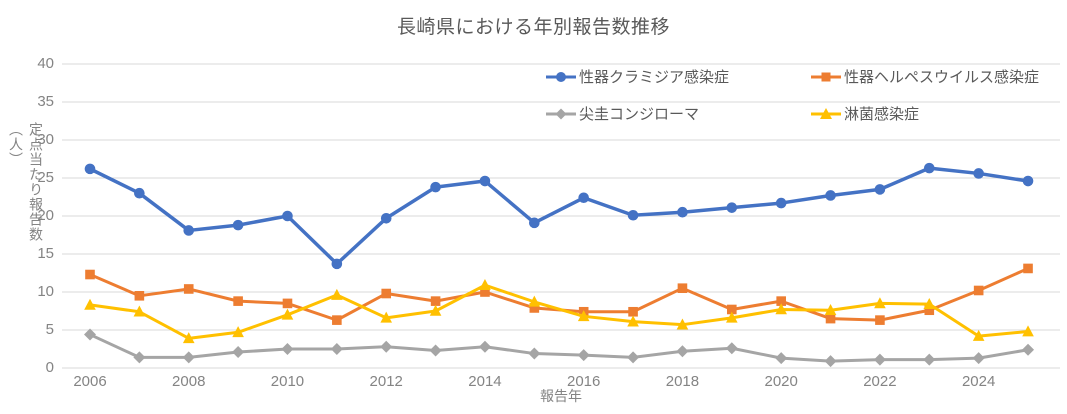 The width and height of the screenshot is (1067, 414). I want to click on series-line-triangle, so click(559, 311).